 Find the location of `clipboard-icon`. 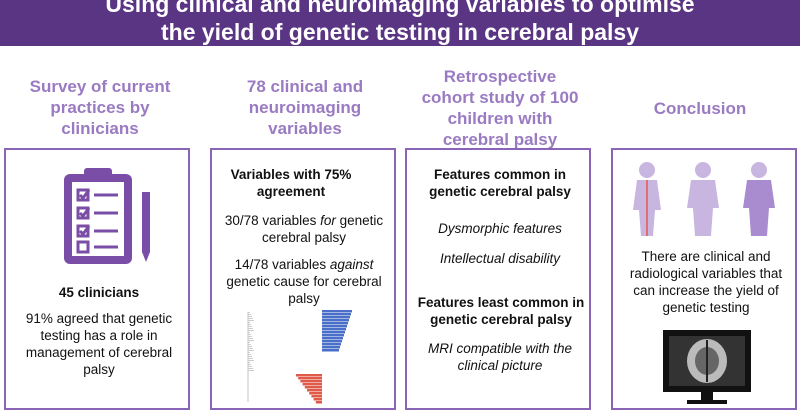

clipboard-icon is located at coordinates (107, 216).